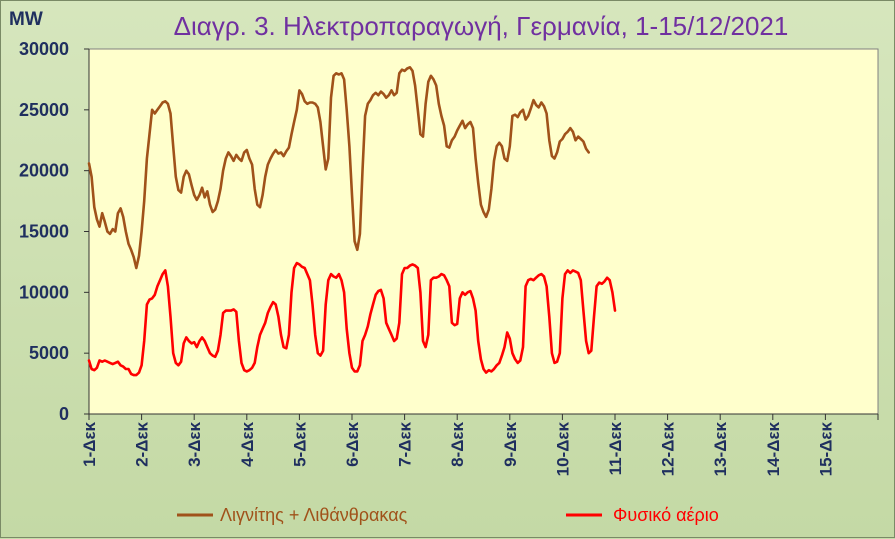  Describe the element at coordinates (562, 448) in the screenshot. I see `x-tick-label: 10-Δεκ` at that location.